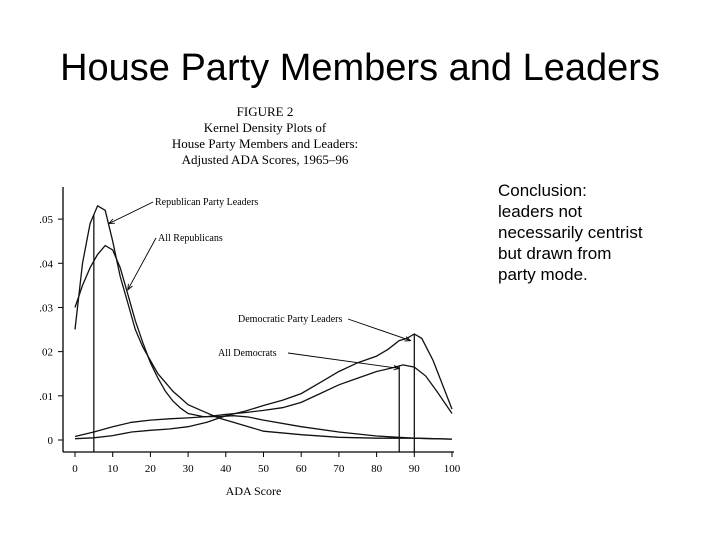 The width and height of the screenshot is (720, 540). I want to click on caption-line-2: Kernel Density Plots of, so click(265, 127).